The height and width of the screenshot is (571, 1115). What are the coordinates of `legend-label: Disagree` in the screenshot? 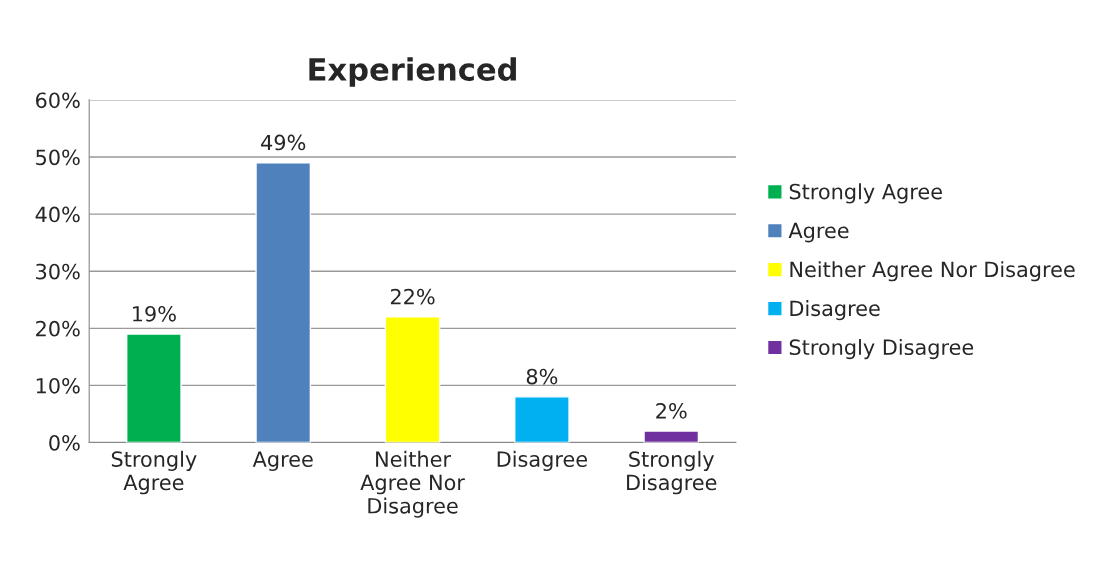 It's located at (835, 310).